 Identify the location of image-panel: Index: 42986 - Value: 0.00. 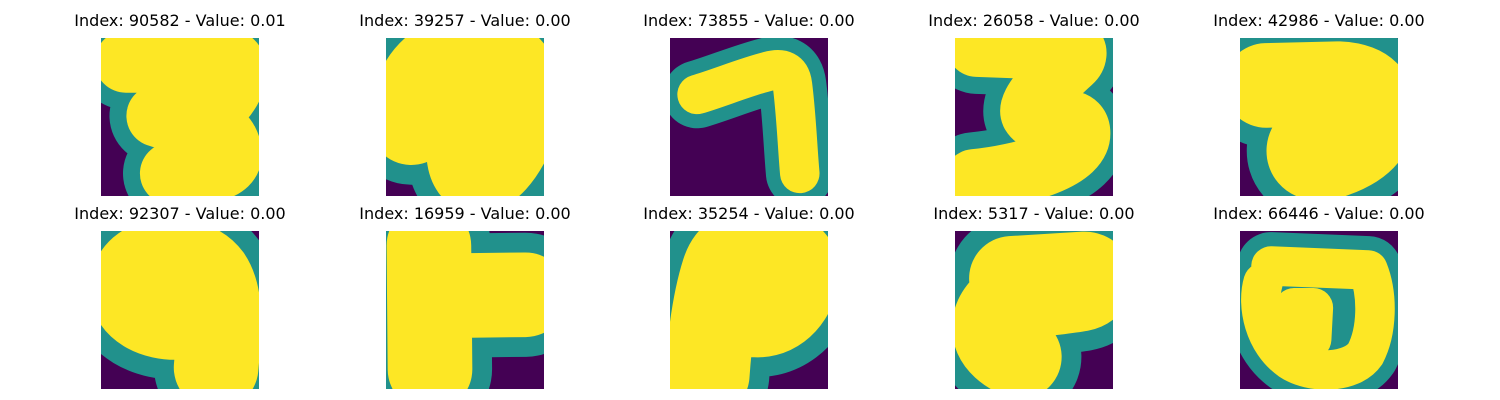
(1319, 103).